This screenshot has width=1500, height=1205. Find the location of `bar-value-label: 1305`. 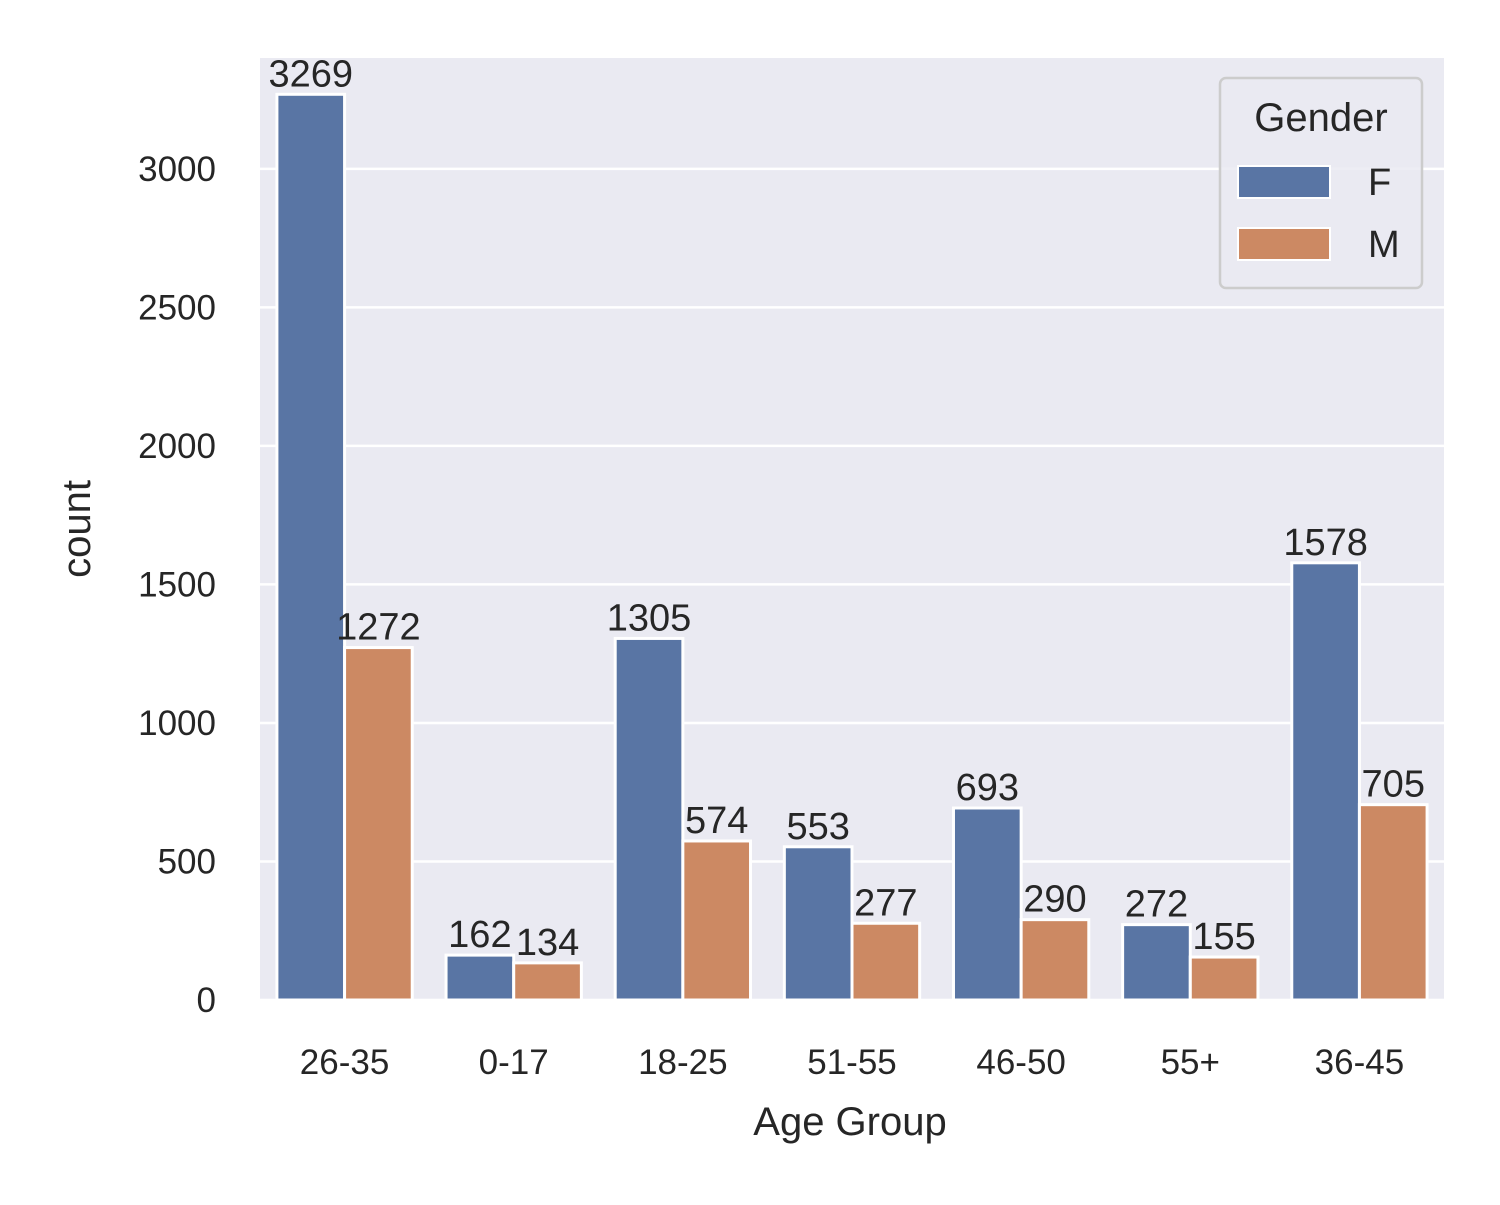

bar-value-label: 1305 is located at coordinates (649, 618).